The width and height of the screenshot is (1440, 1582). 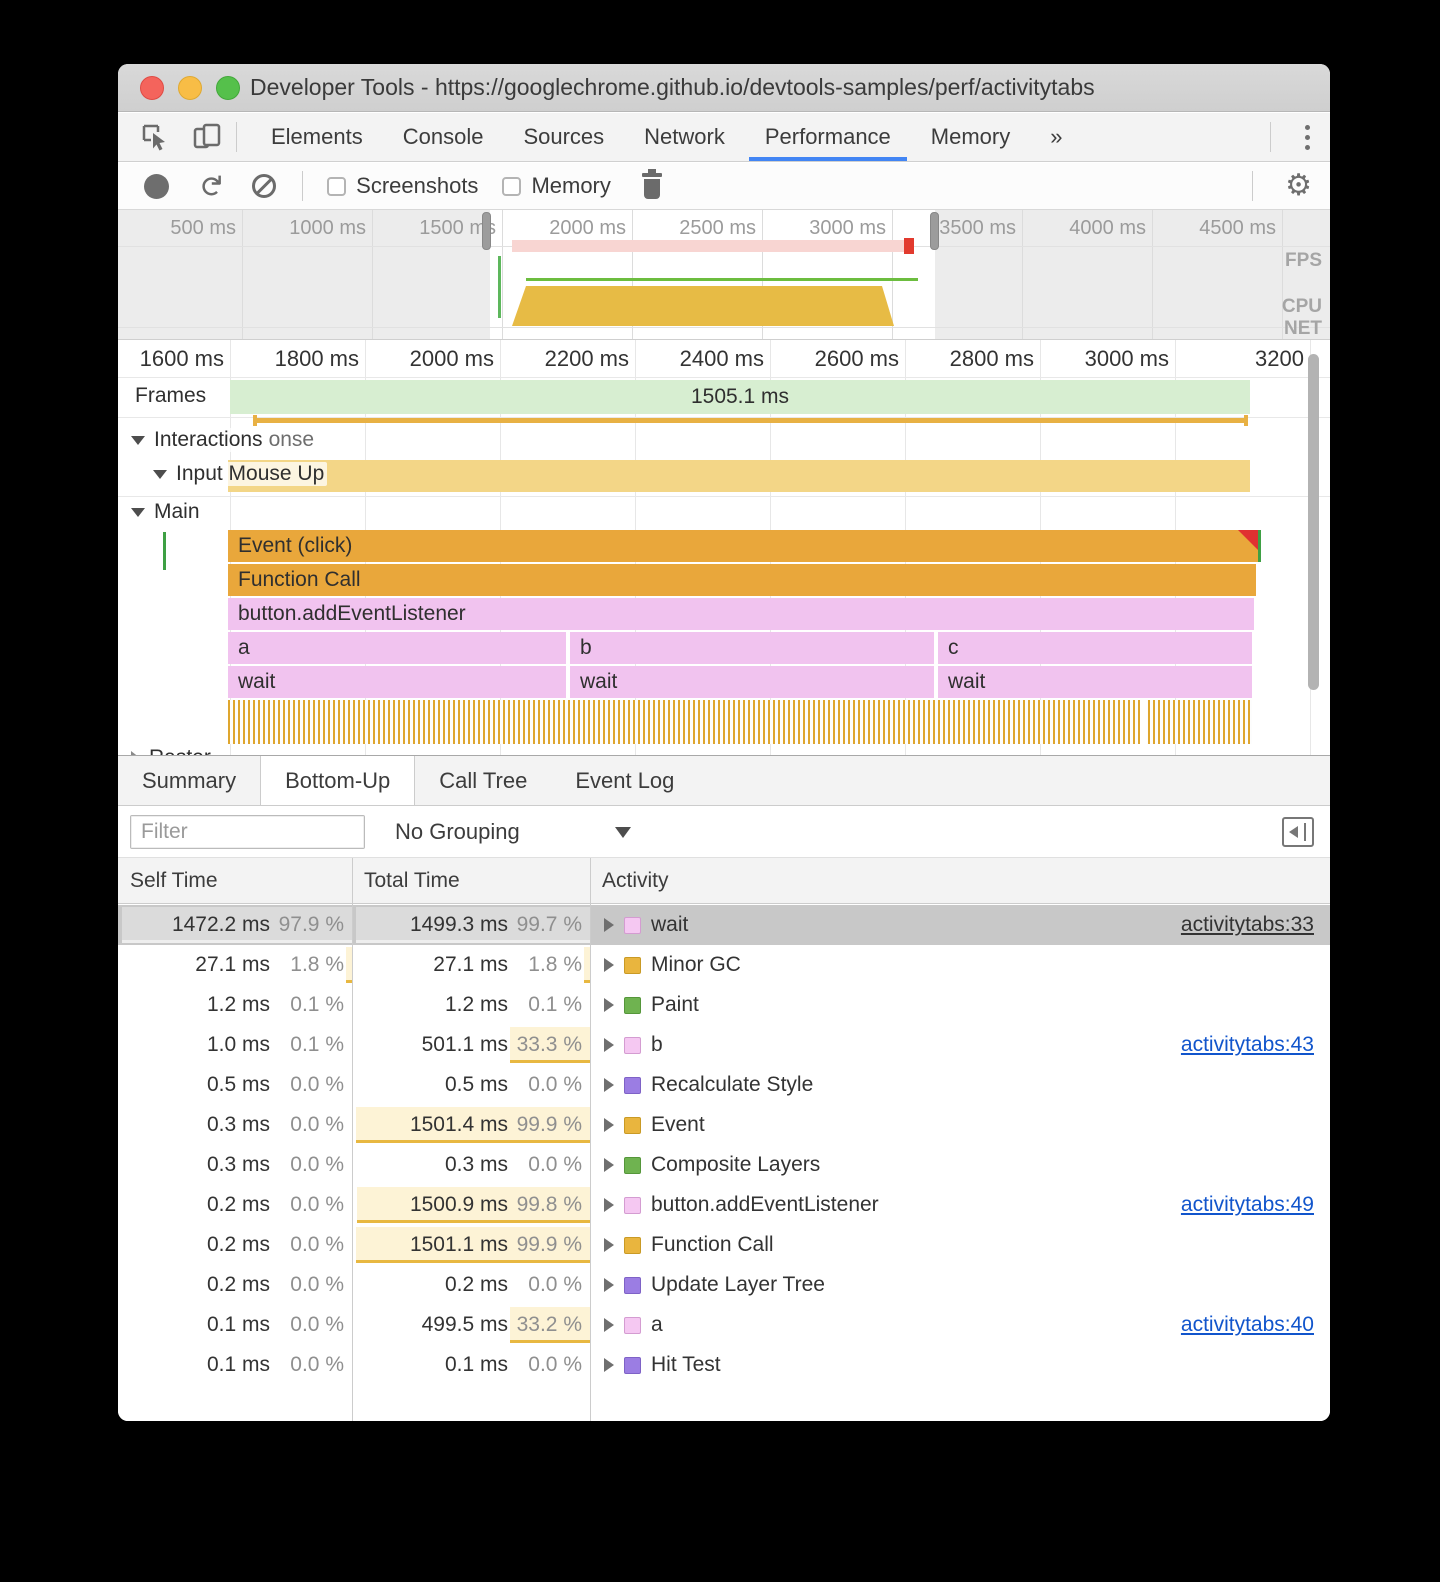 What do you see at coordinates (417, 185) in the screenshot?
I see `screenshots-label: Screenshots` at bounding box center [417, 185].